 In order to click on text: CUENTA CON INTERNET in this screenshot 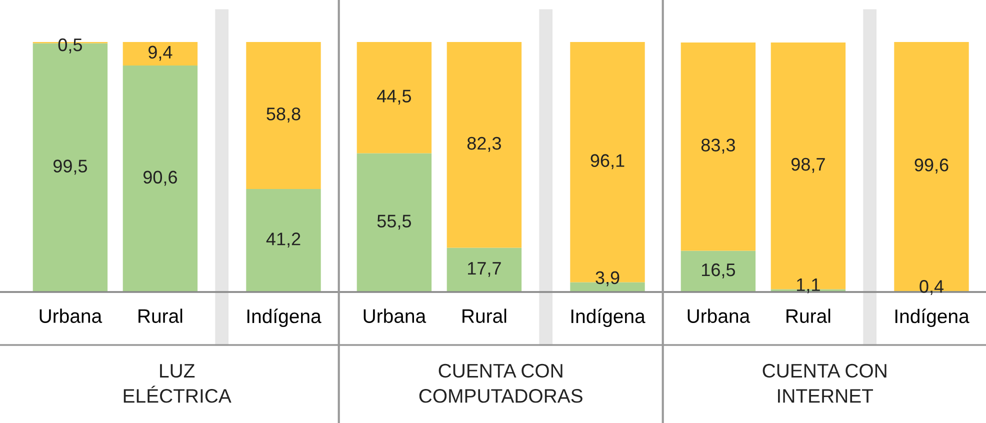, I will do `click(824, 383)`.